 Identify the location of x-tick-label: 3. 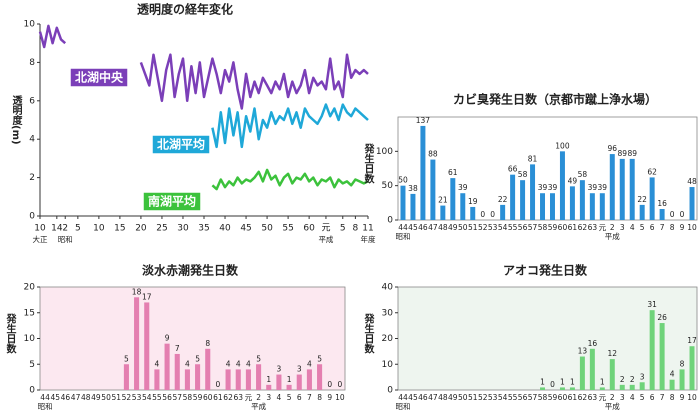
(622, 397).